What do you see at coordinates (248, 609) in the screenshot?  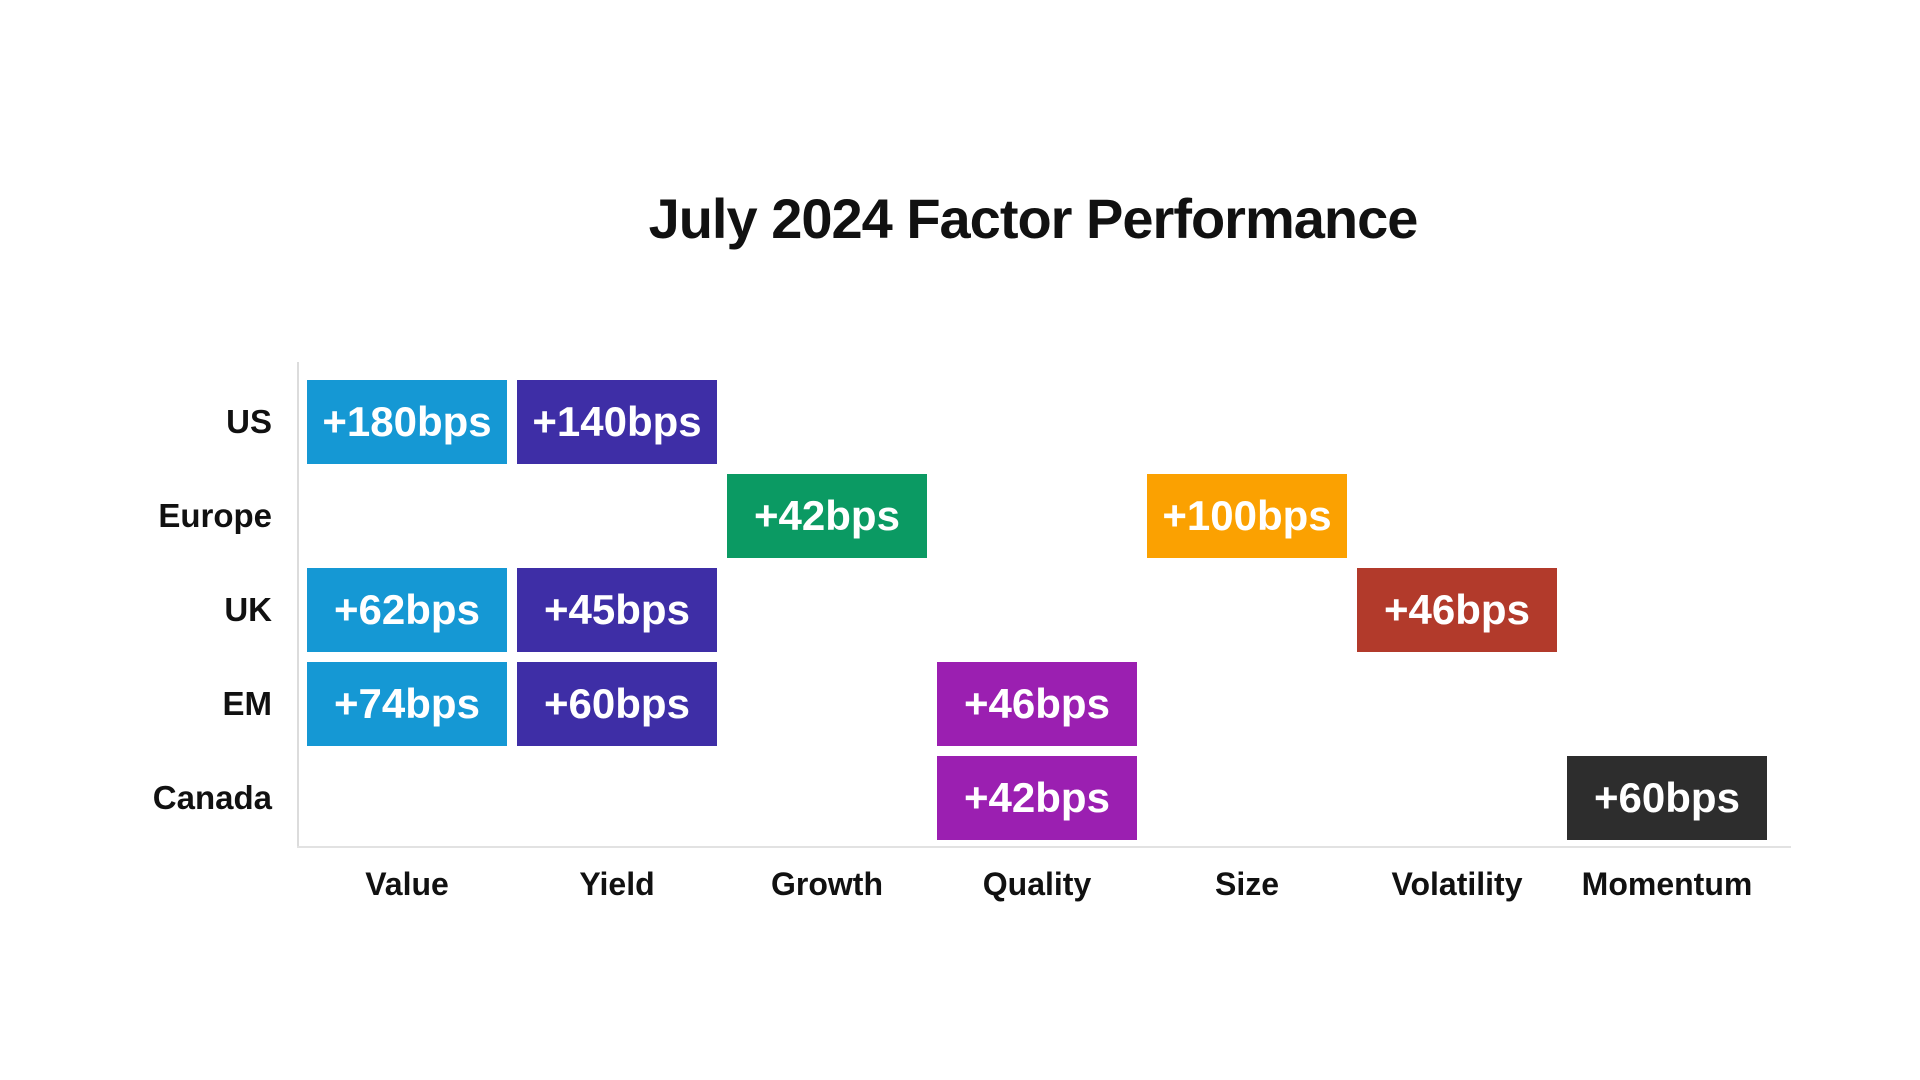 I see `row-label-uk: UK` at bounding box center [248, 609].